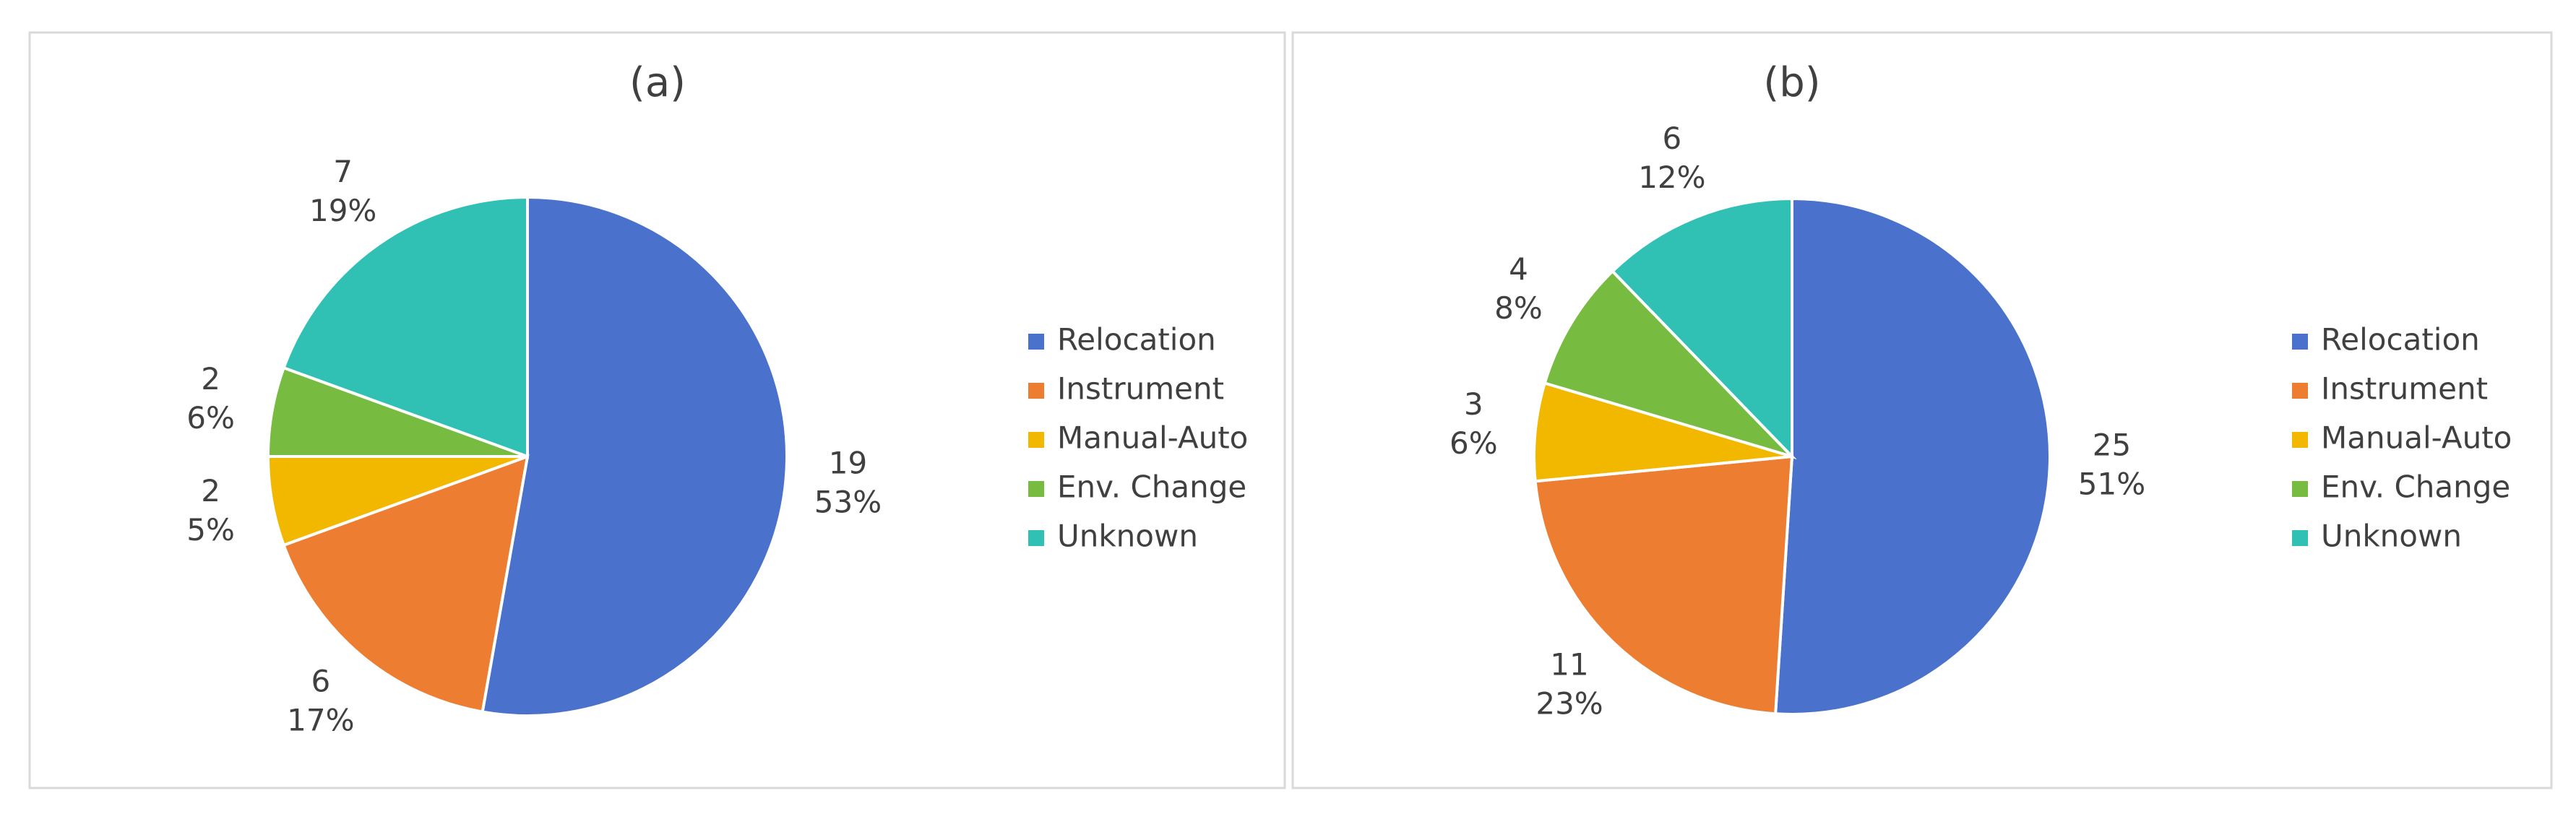 This screenshot has width=2576, height=814. Describe the element at coordinates (1569, 664) in the screenshot. I see `slice-count-label: 11` at that location.